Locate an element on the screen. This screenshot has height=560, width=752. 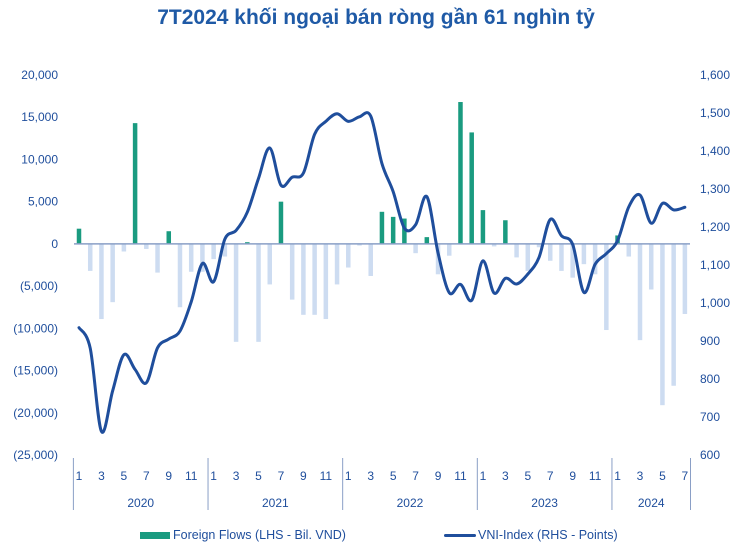
legend-swatch-line is located at coordinates (460, 535).